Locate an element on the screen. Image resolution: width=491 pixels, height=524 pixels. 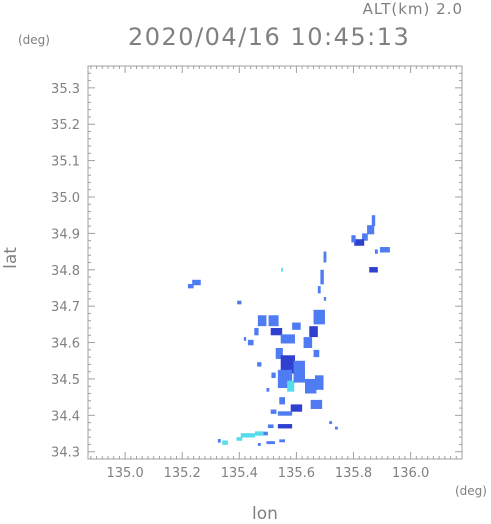
y-tick-label: 34.4 is located at coordinates (65, 416).